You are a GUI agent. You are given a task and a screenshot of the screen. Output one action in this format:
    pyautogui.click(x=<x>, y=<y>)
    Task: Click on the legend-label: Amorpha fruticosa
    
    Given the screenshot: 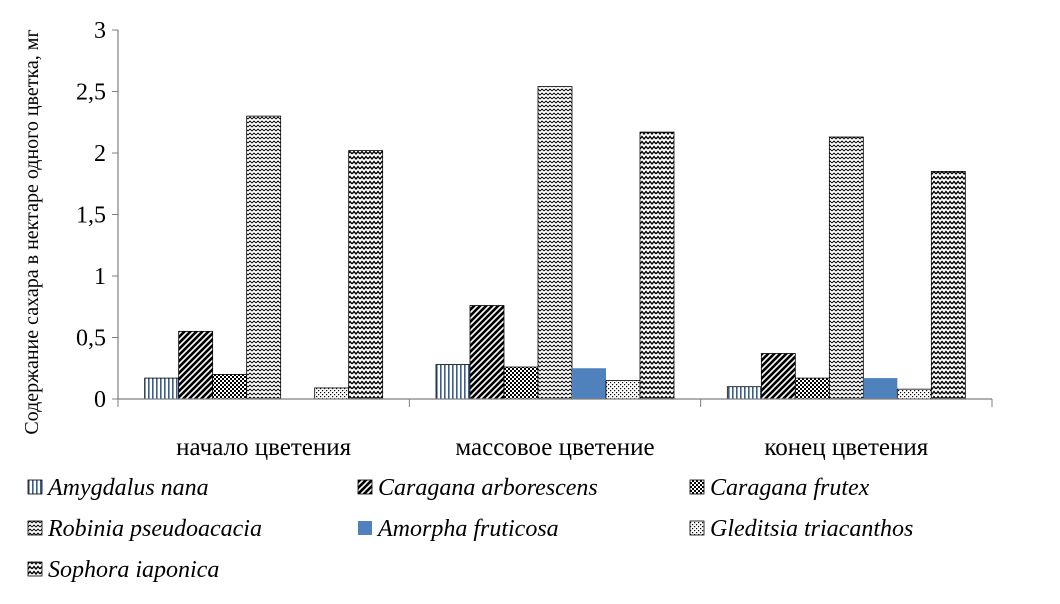 What is the action you would take?
    pyautogui.click(x=467, y=529)
    